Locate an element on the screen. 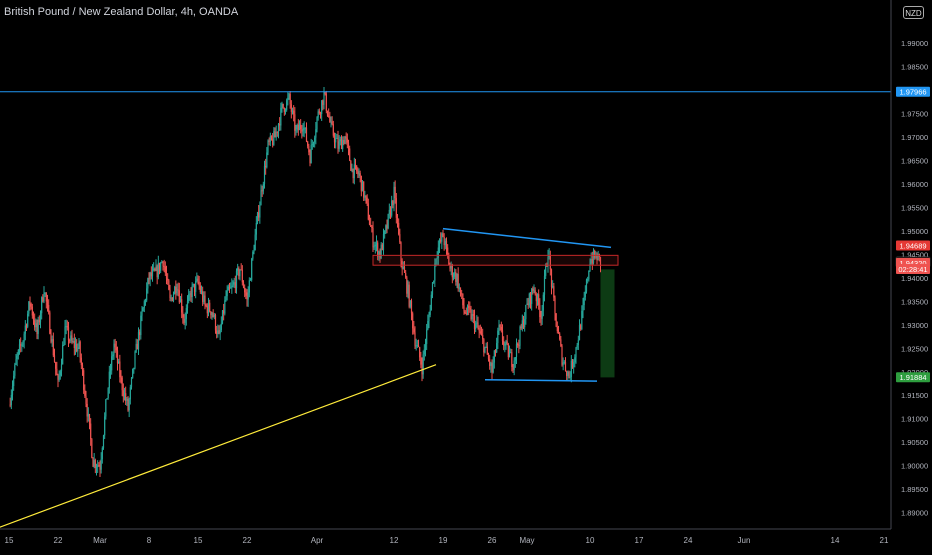 The image size is (932, 555). price-tick-label: 1.91000 is located at coordinates (914, 419).